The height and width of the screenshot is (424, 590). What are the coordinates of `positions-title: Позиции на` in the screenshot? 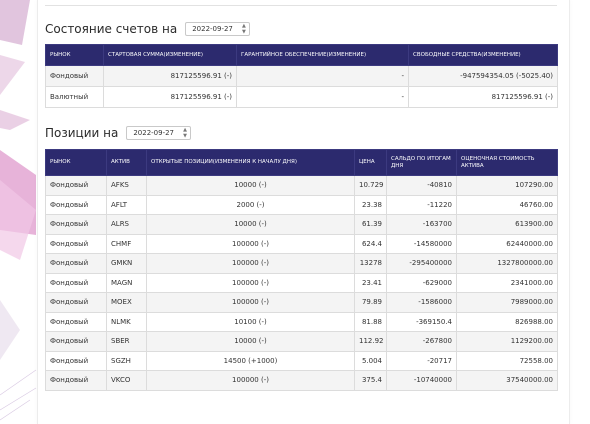 It's located at (82, 133).